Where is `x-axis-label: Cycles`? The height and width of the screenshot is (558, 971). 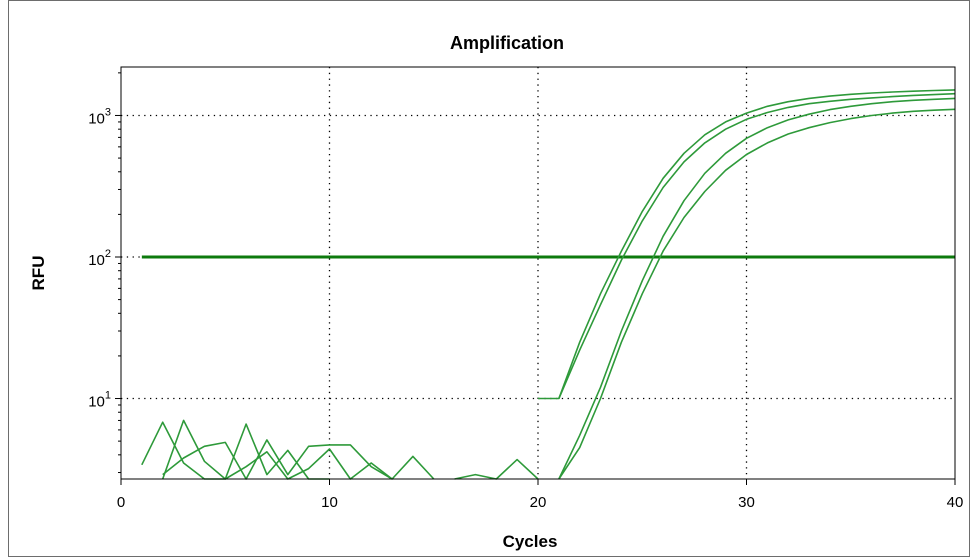
x-axis-label: Cycles is located at coordinates (530, 541).